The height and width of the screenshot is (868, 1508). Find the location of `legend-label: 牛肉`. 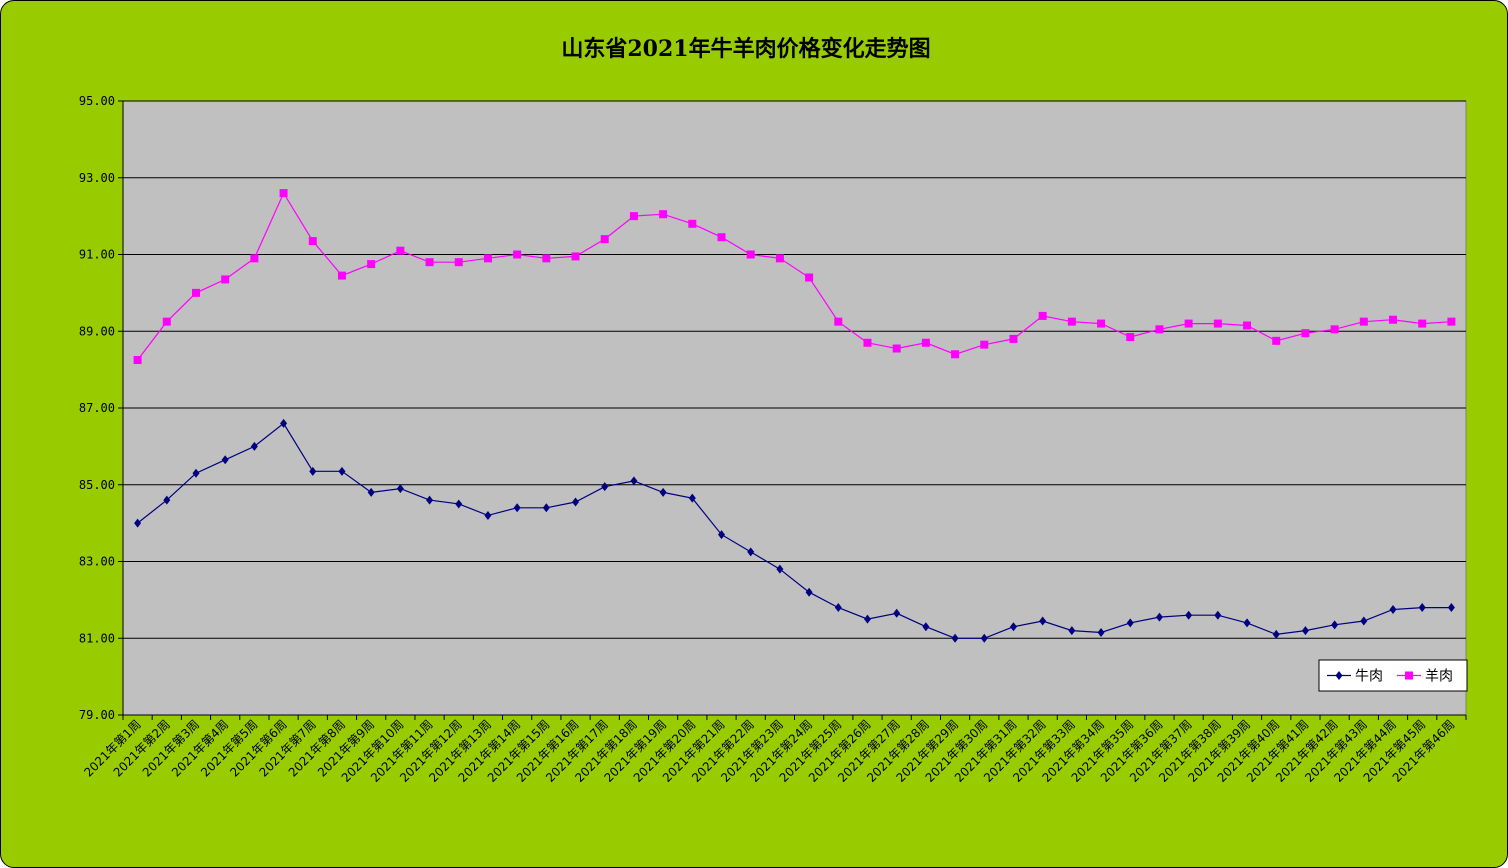

legend-label: 牛肉 is located at coordinates (1369, 677).